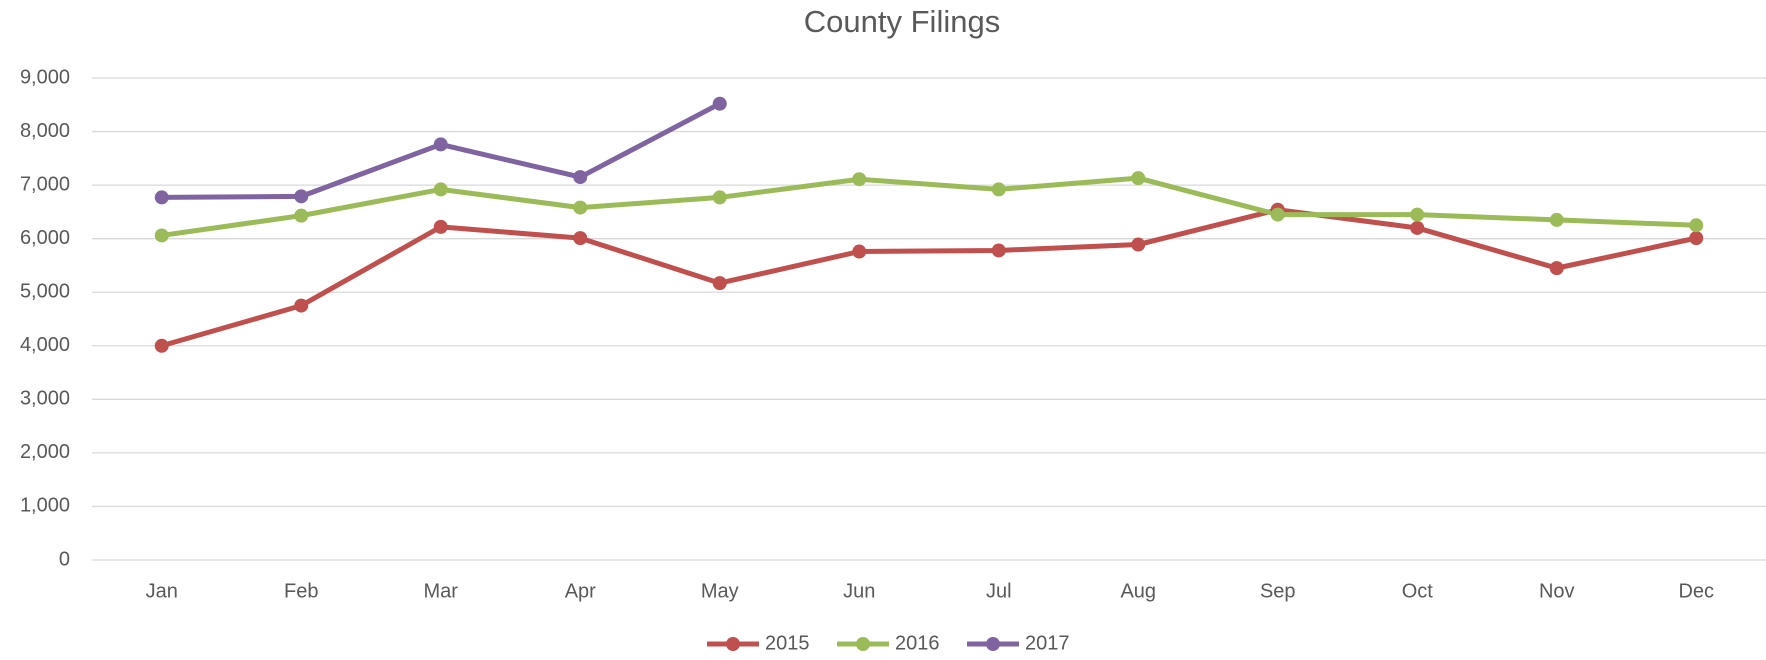 The image size is (1766, 660). I want to click on x-tick-label: Mar, so click(441, 591).